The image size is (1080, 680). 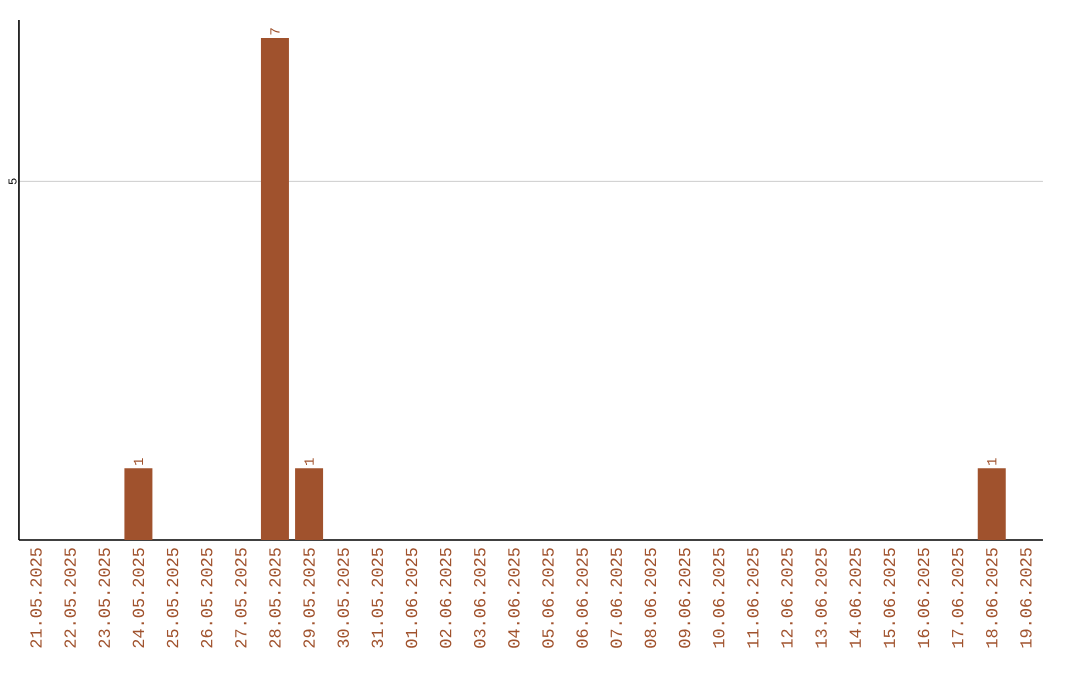 What do you see at coordinates (514, 598) in the screenshot?
I see `x-tick-label: 04.06.2025` at bounding box center [514, 598].